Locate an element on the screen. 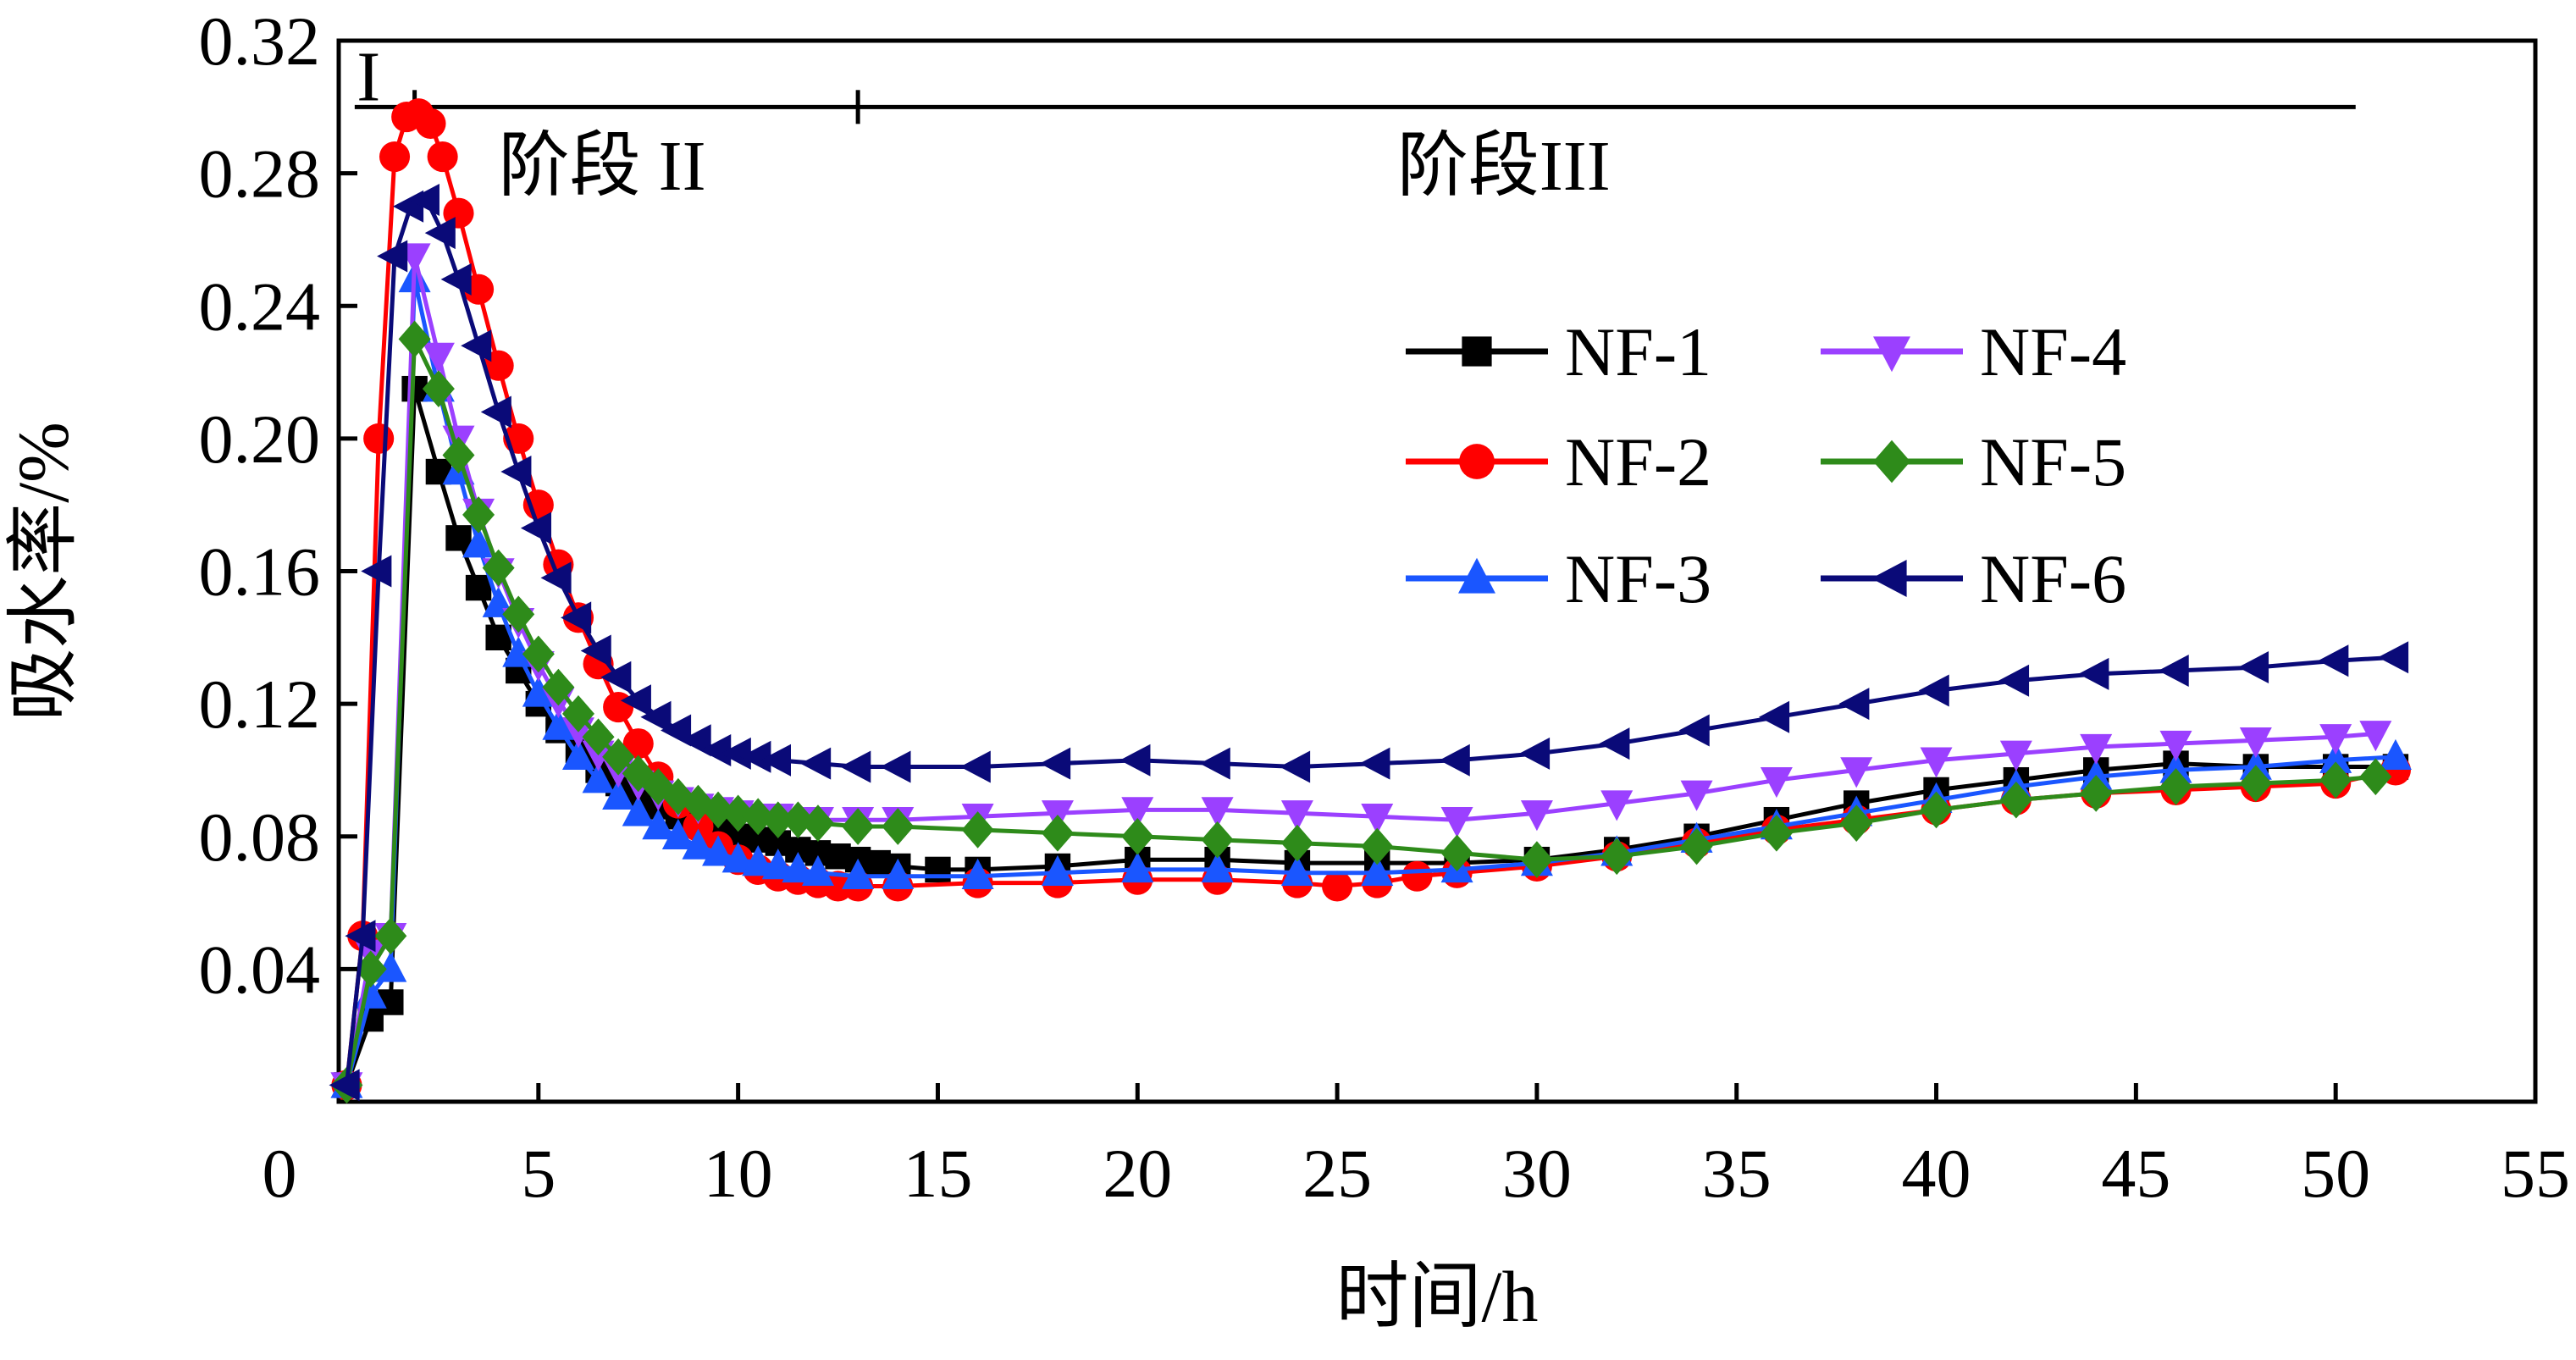 The height and width of the screenshot is (1360, 2576). legend-label: NF-4 is located at coordinates (2053, 351).